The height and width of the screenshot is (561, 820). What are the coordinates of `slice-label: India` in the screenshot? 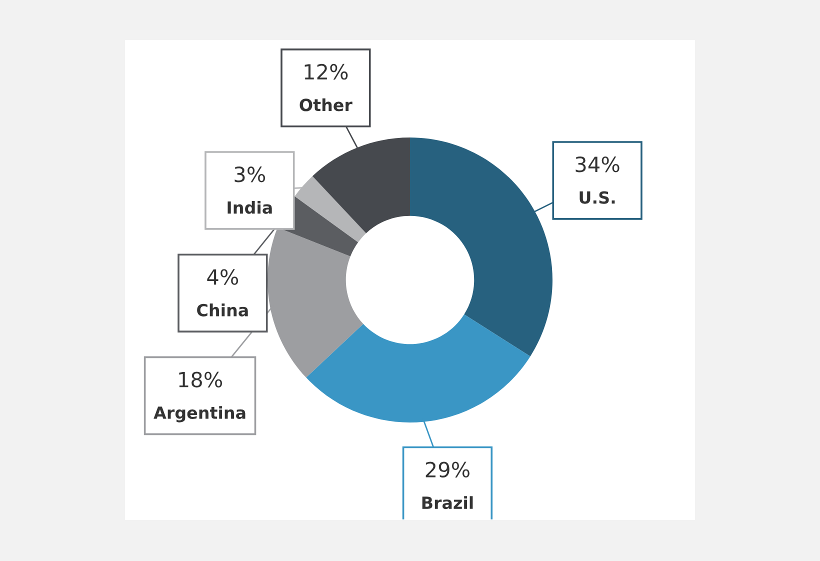 It's located at (250, 207).